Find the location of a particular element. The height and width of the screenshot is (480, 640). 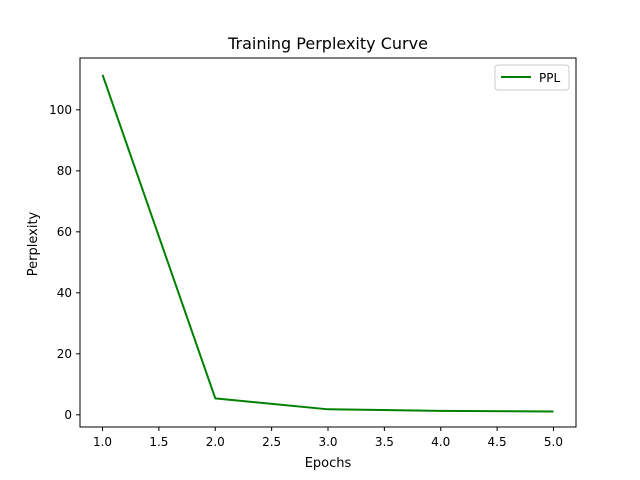

legend: PPL is located at coordinates (532, 77).